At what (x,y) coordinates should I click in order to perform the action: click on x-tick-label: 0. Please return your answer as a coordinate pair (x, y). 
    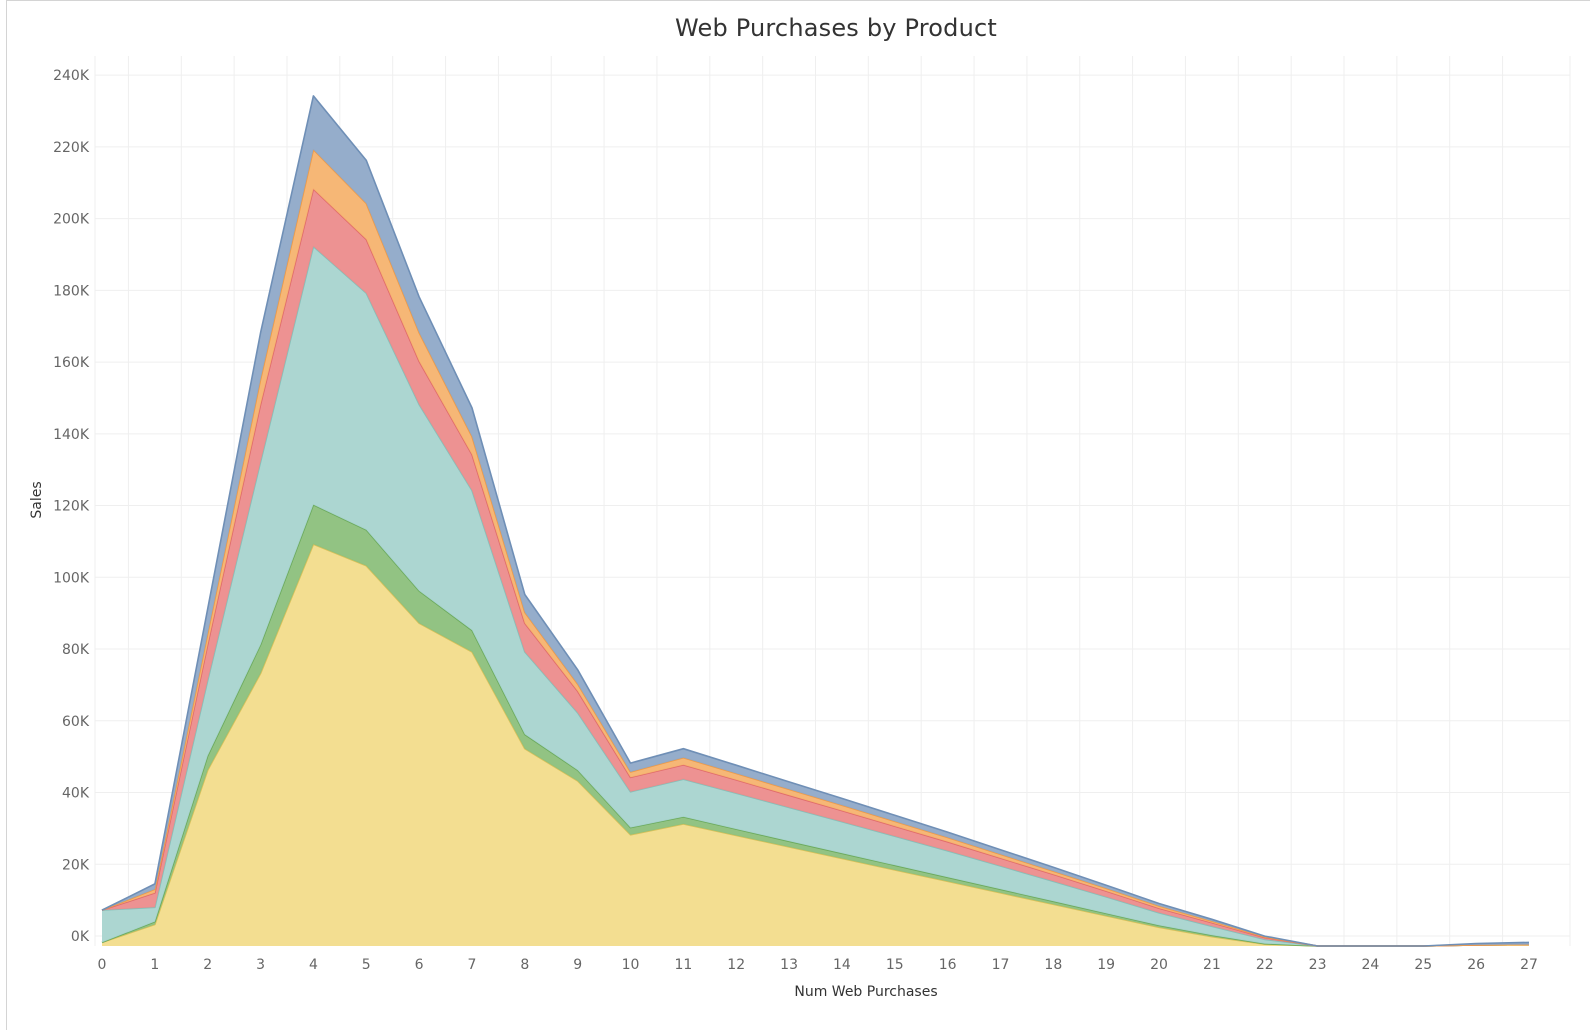
    Looking at the image, I should click on (102, 965).